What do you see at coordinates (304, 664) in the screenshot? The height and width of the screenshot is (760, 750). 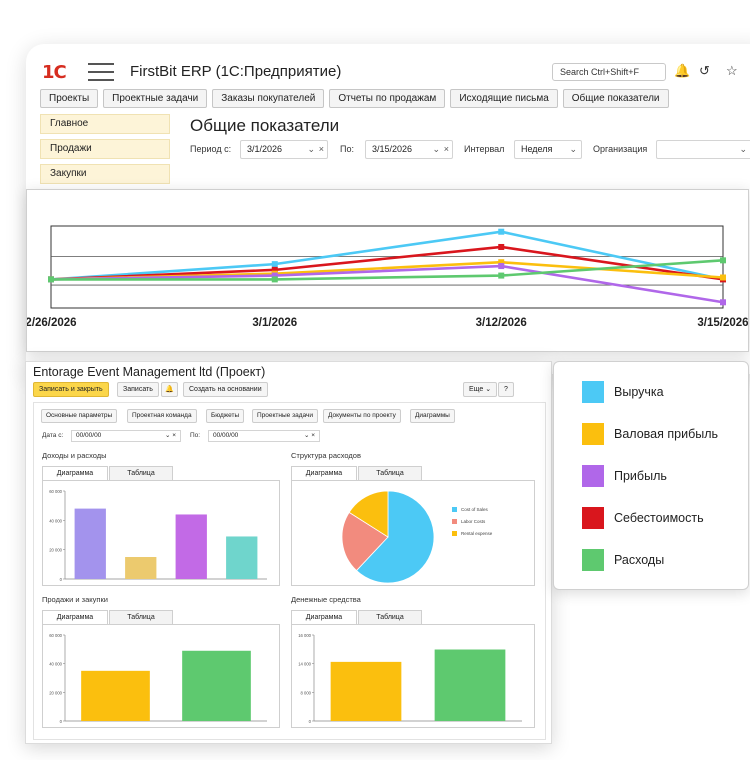 I see `y-tick-label: 14 000` at bounding box center [304, 664].